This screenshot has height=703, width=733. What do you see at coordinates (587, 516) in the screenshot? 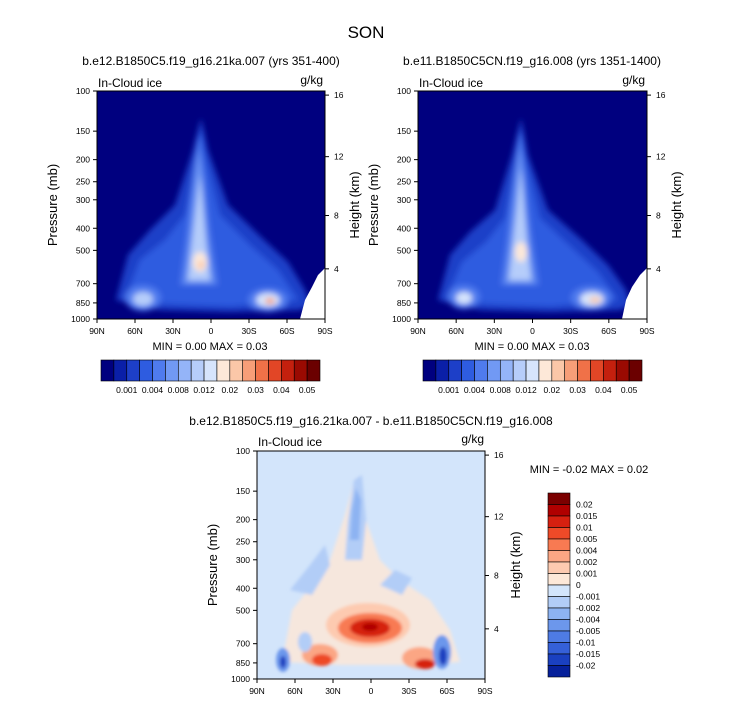
I see `colorbar-label: 0.015` at bounding box center [587, 516].